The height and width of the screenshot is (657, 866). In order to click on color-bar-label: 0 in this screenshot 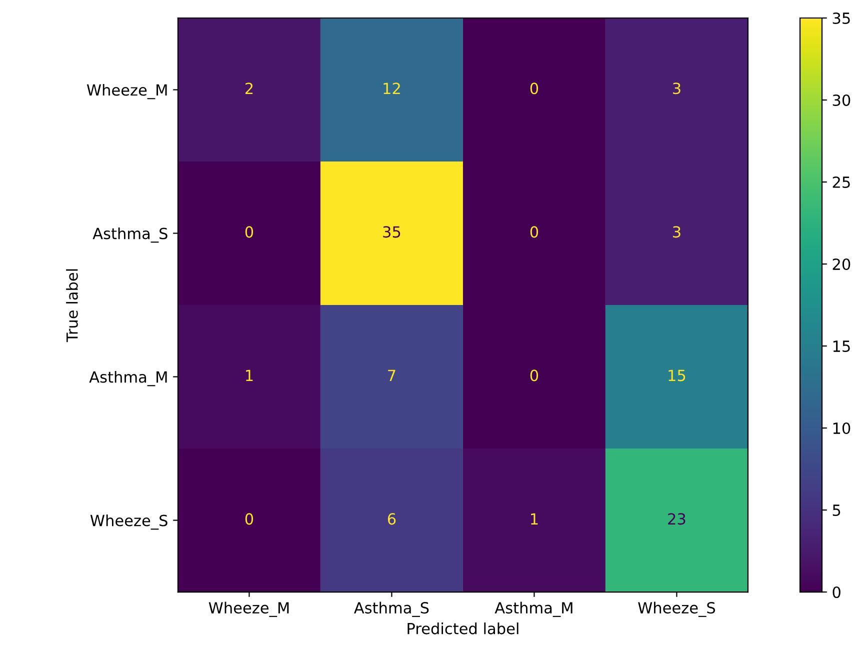, I will do `click(836, 592)`.